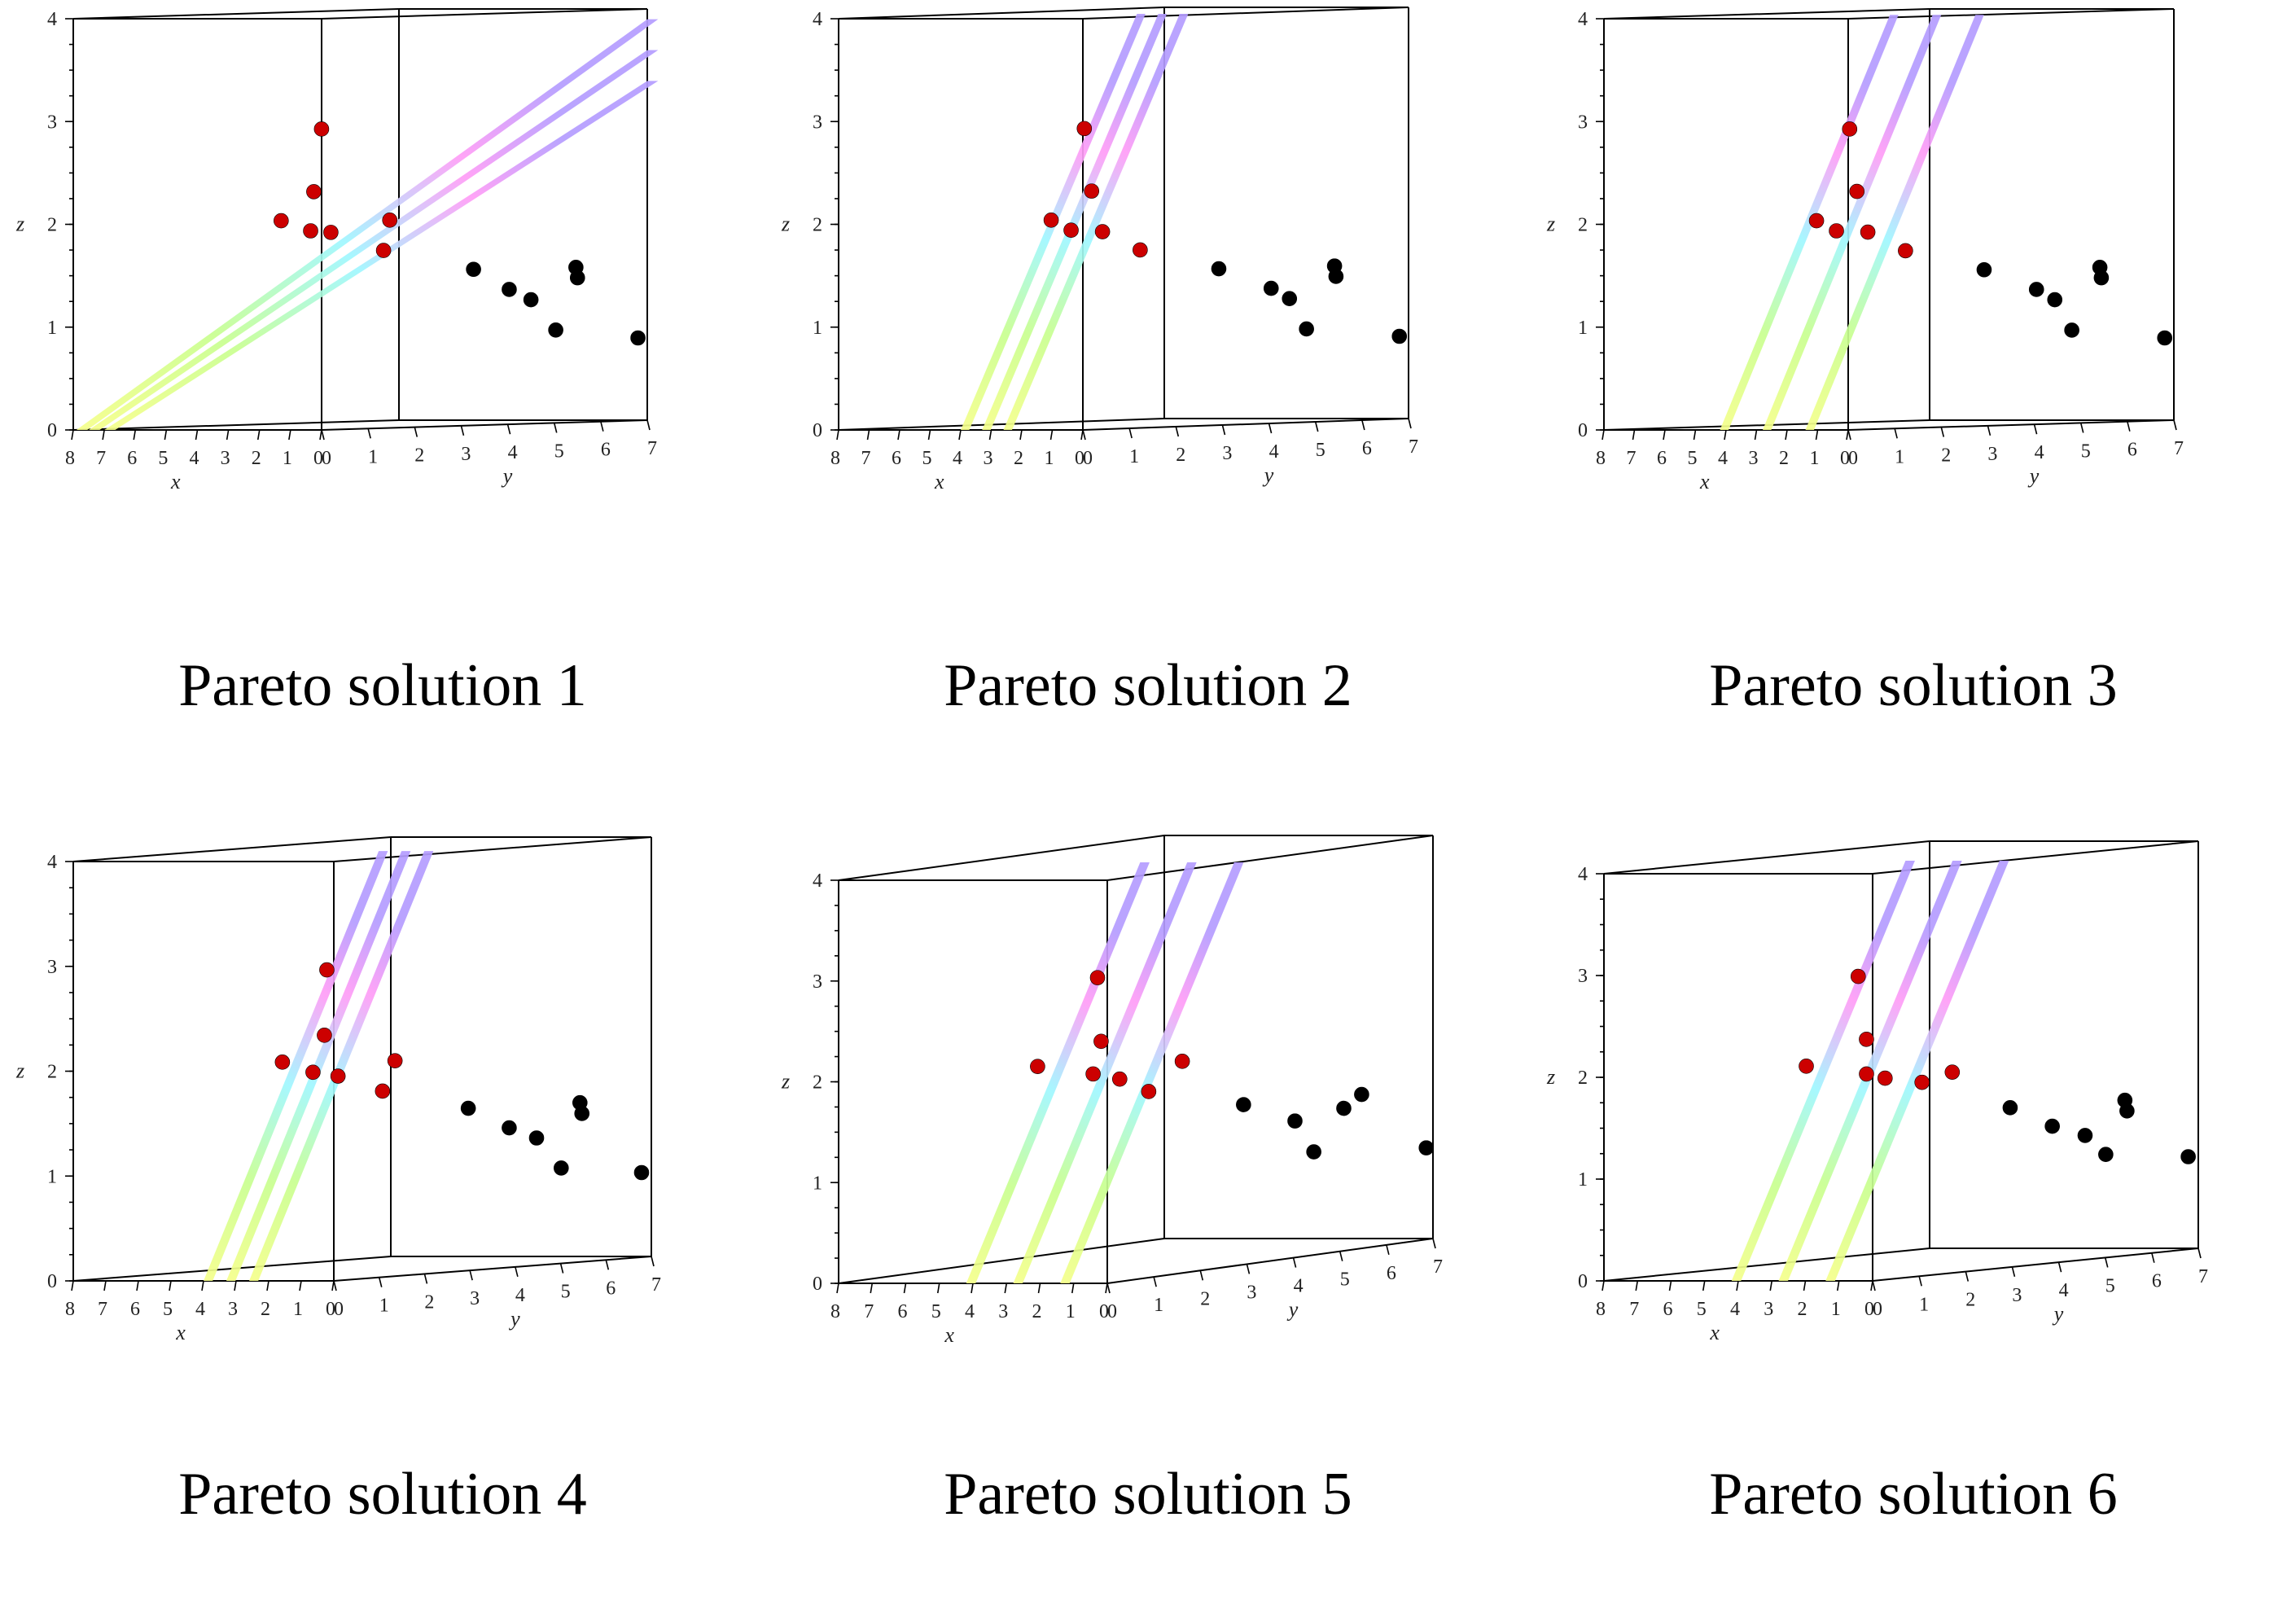  What do you see at coordinates (475, 1298) in the screenshot?
I see `y-tick-label: 3` at bounding box center [475, 1298].